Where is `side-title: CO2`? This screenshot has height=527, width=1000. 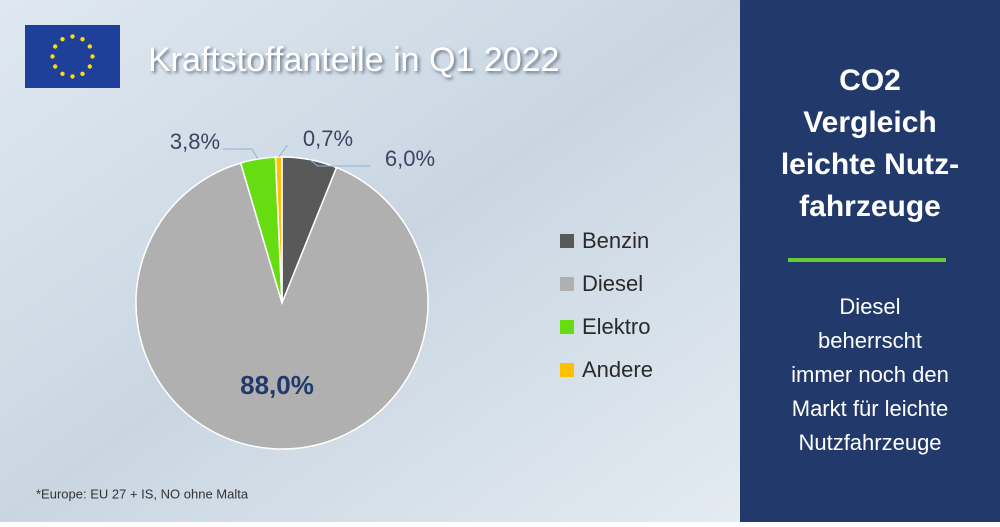 side-title: CO2 is located at coordinates (870, 80).